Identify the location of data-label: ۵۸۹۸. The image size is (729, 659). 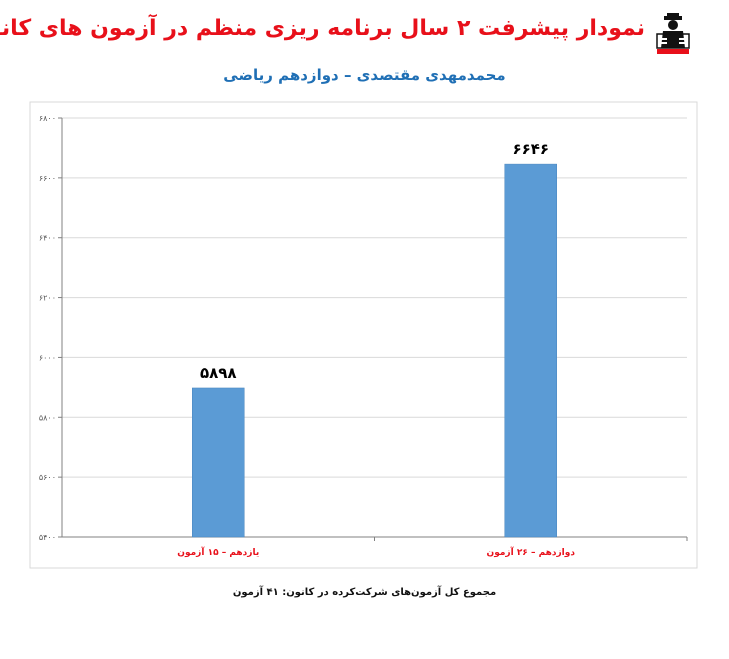
(218, 373).